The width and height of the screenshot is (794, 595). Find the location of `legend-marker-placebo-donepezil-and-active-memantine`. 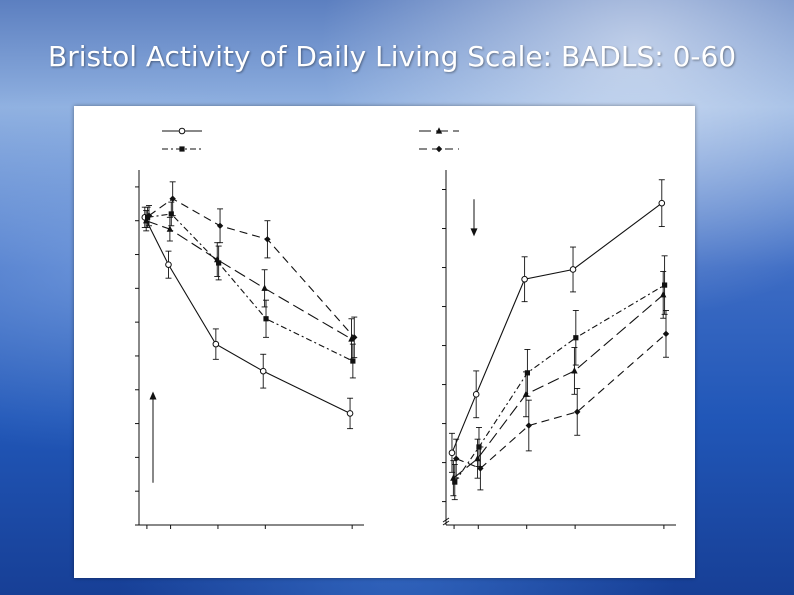

legend-marker-placebo-donepezil-and-active-memantine is located at coordinates (182, 149).